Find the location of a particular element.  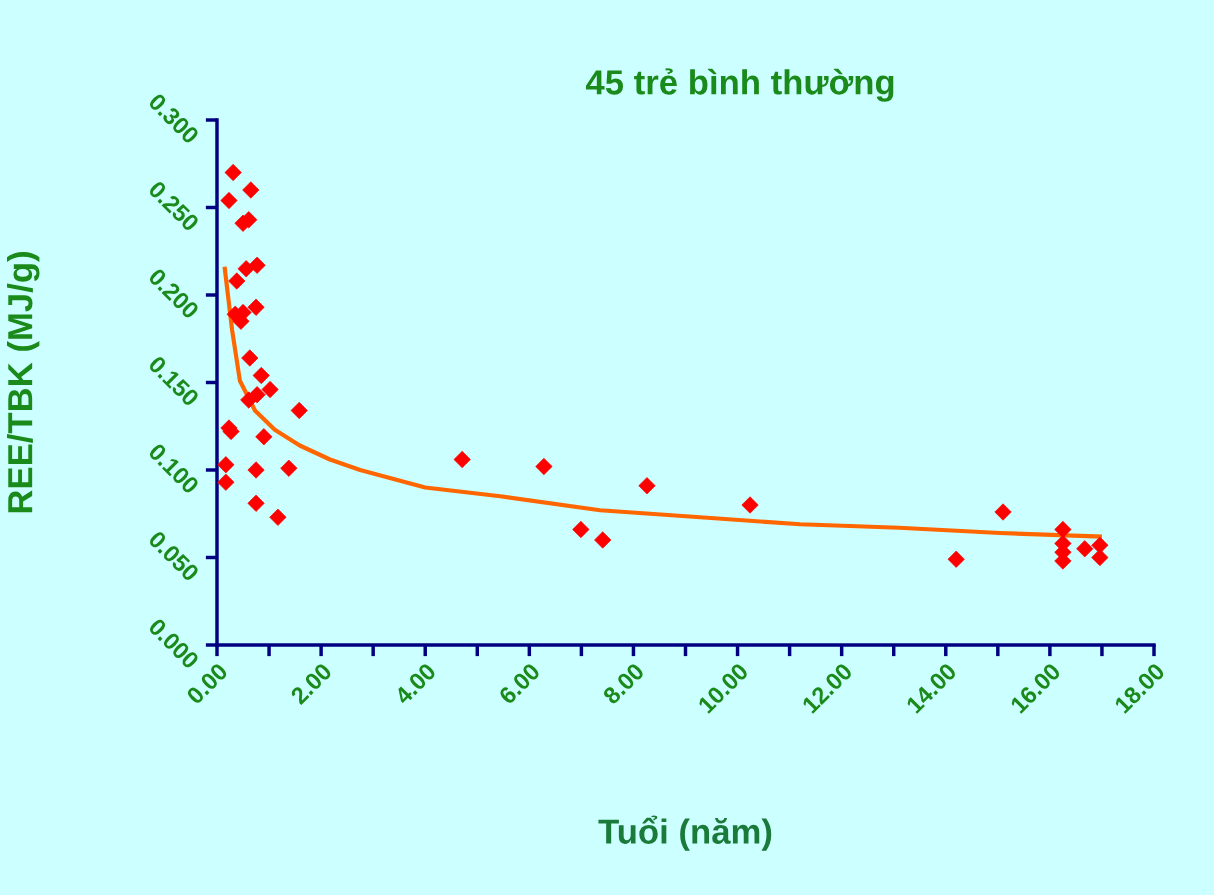

point is located at coordinates (250, 358).